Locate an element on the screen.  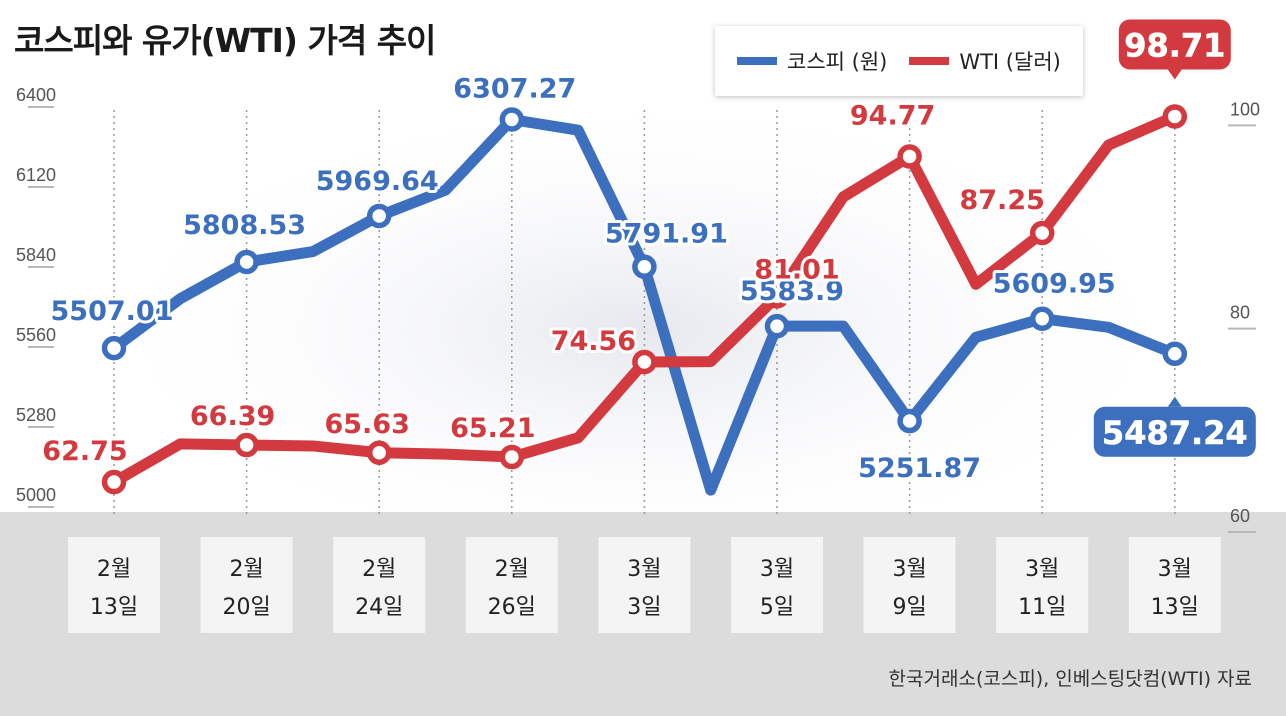
wti-data-label: 81.01 is located at coordinates (796, 269).